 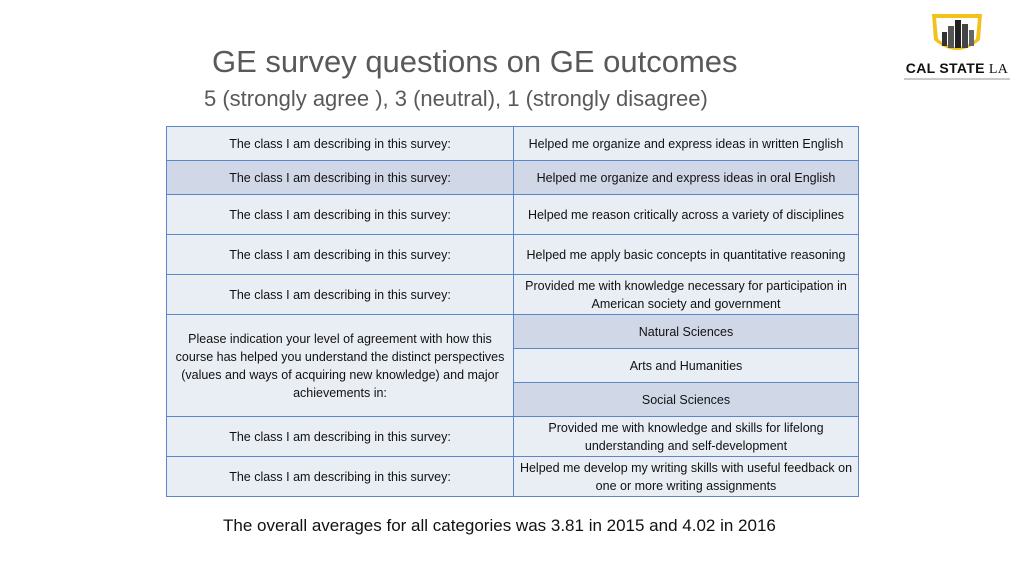 What do you see at coordinates (998, 69) in the screenshot?
I see `logo-wordmark-suffix: LA` at bounding box center [998, 69].